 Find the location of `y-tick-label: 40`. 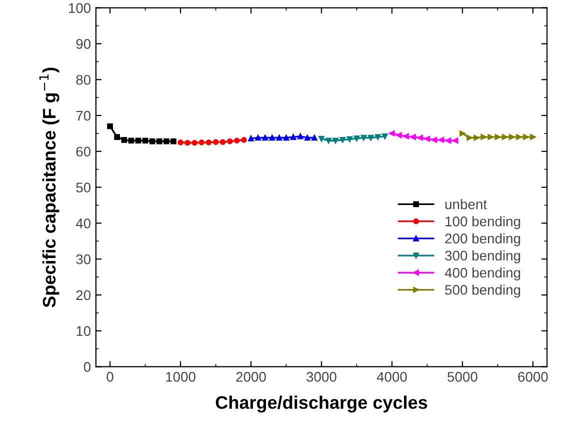

y-tick-label: 40 is located at coordinates (83, 223).